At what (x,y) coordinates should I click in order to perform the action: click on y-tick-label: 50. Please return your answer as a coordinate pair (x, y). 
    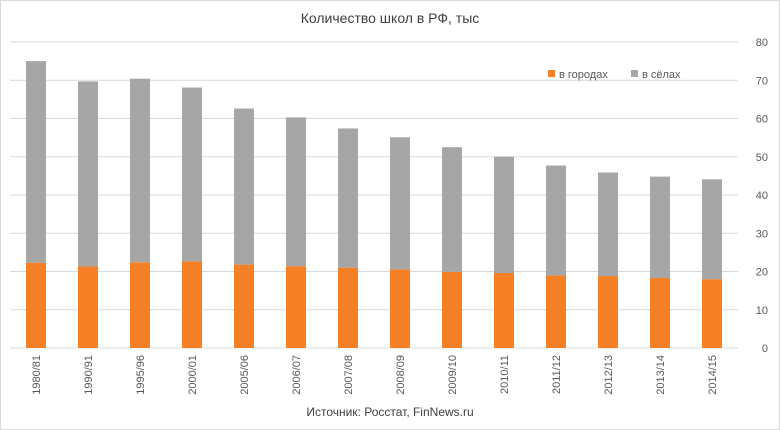
    Looking at the image, I should click on (762, 158).